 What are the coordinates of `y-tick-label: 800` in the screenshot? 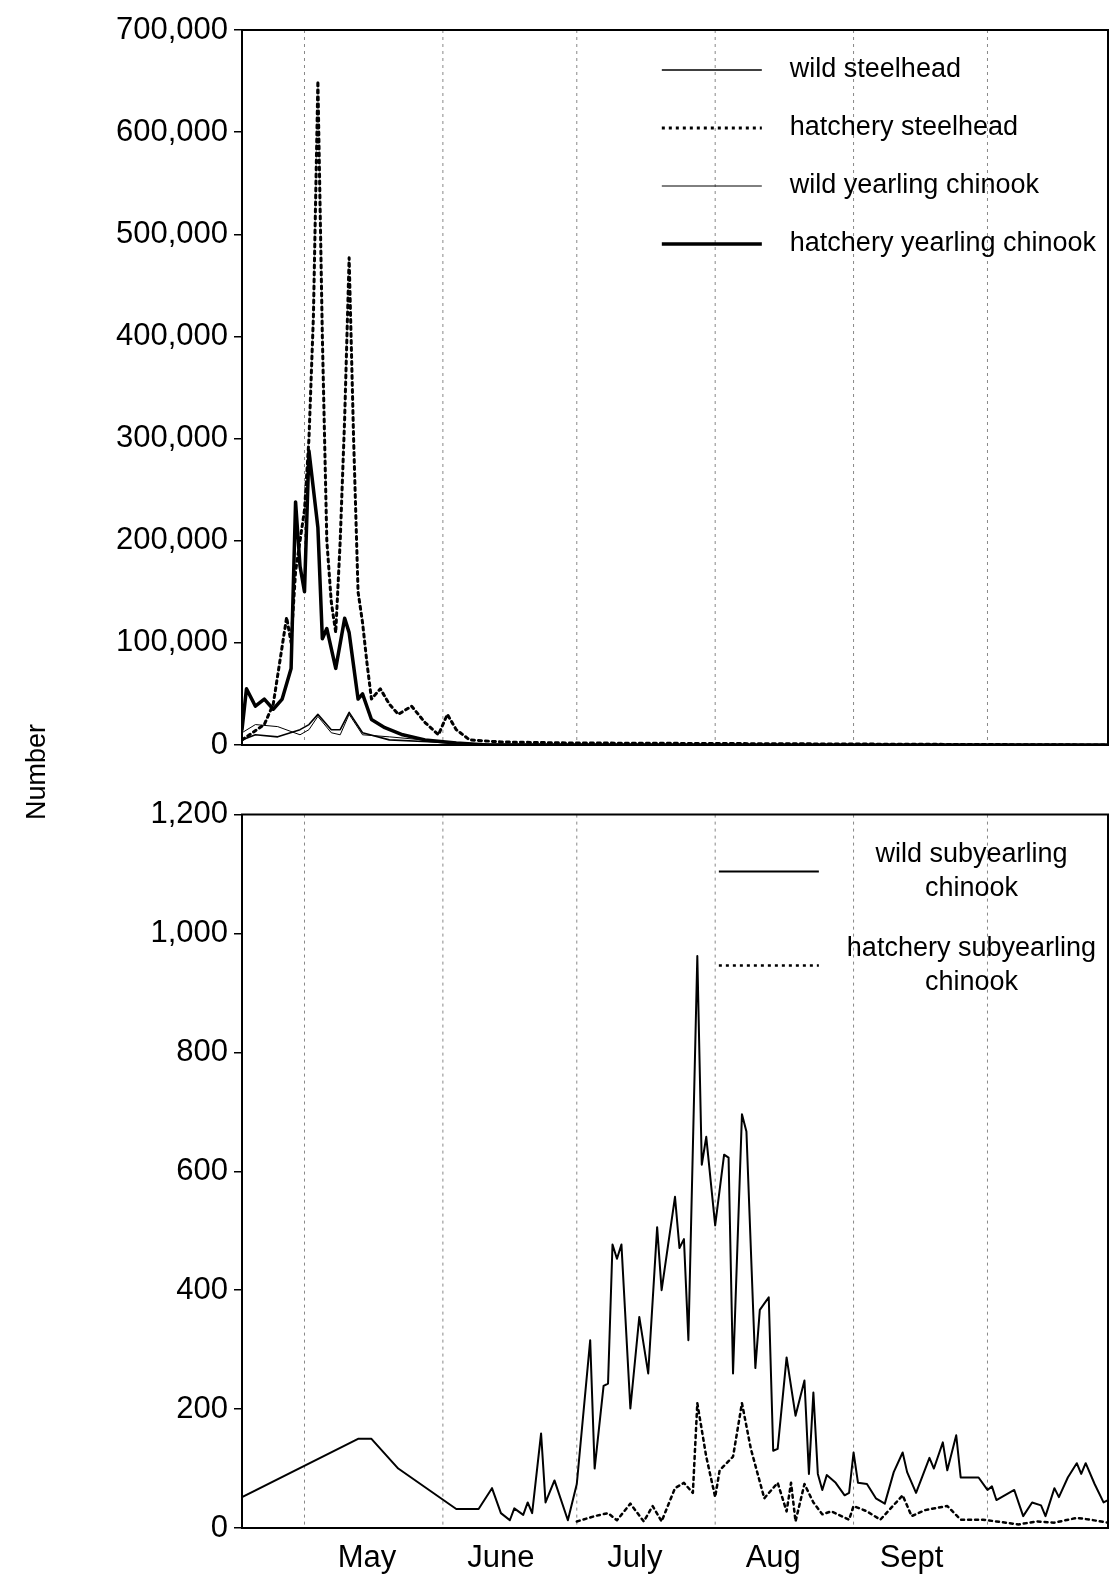 It's located at (202, 1050).